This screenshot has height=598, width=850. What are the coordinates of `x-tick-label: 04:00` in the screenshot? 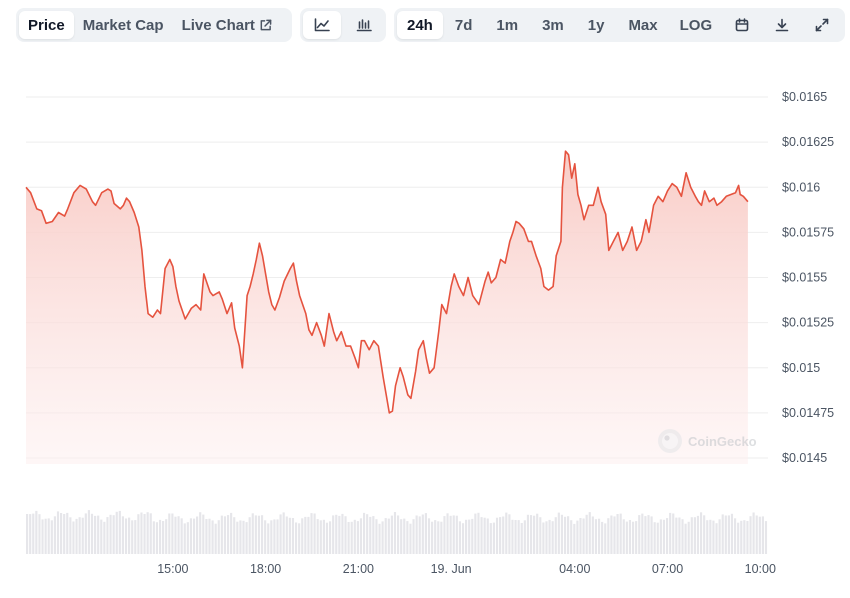 It's located at (574, 569).